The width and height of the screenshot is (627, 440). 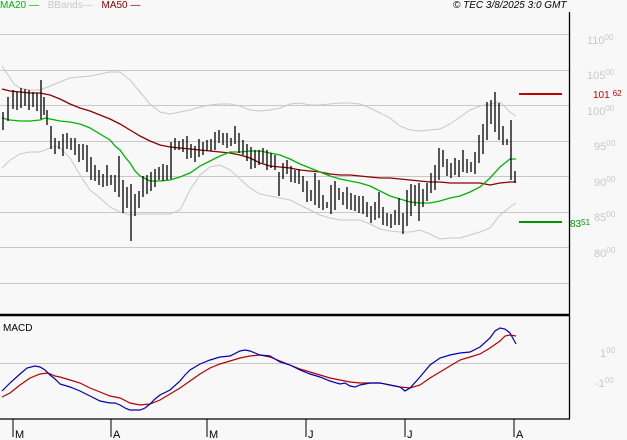 I want to click on price-label: 9000, so click(x=605, y=182).